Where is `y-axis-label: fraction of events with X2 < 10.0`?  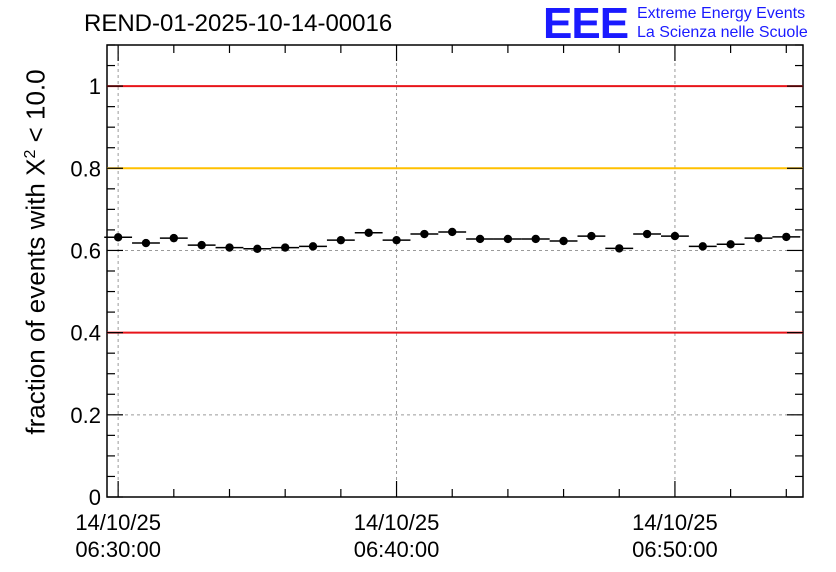 y-axis-label: fraction of events with X2 < 10.0 is located at coordinates (36, 251).